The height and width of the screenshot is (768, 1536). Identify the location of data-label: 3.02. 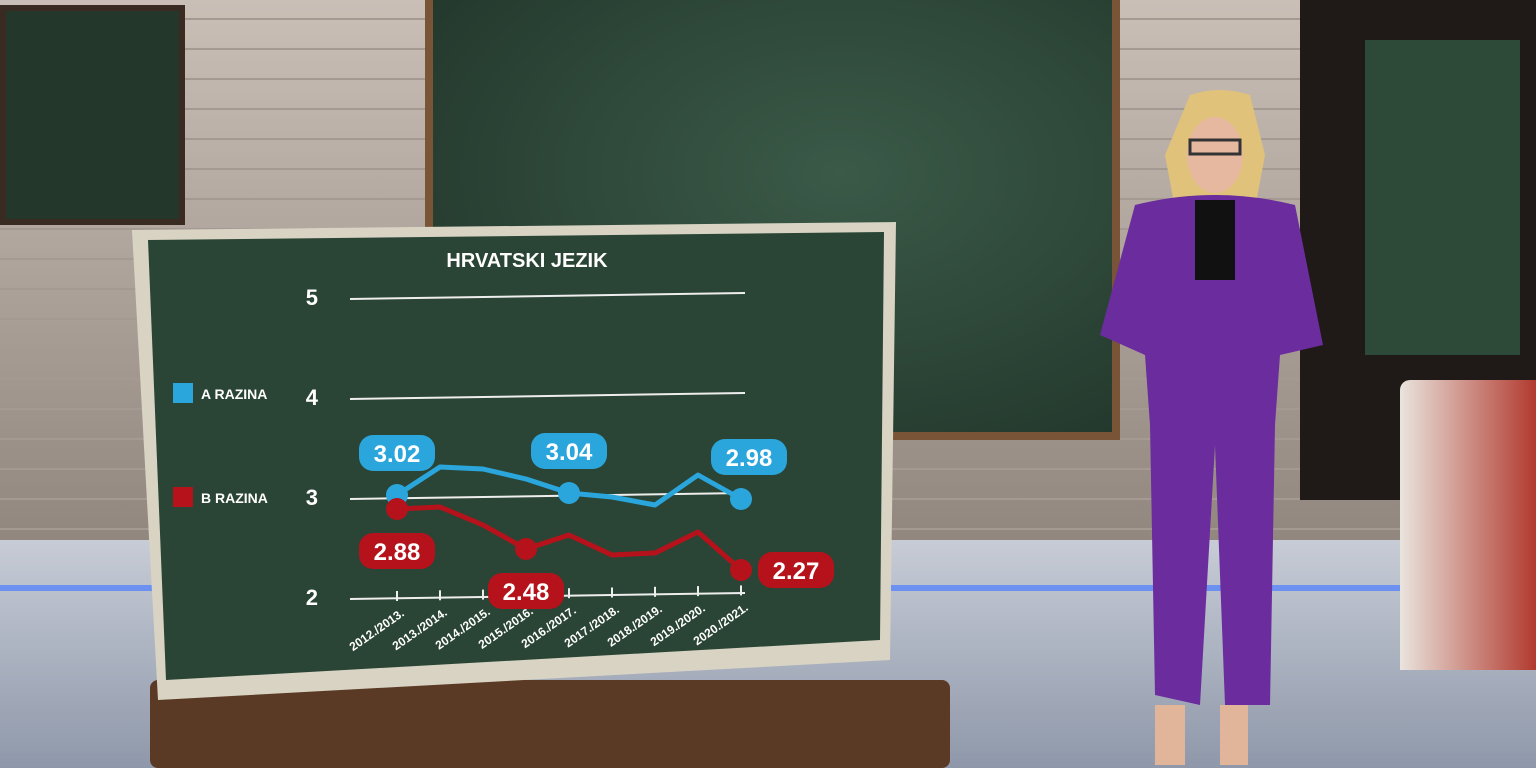
(397, 454).